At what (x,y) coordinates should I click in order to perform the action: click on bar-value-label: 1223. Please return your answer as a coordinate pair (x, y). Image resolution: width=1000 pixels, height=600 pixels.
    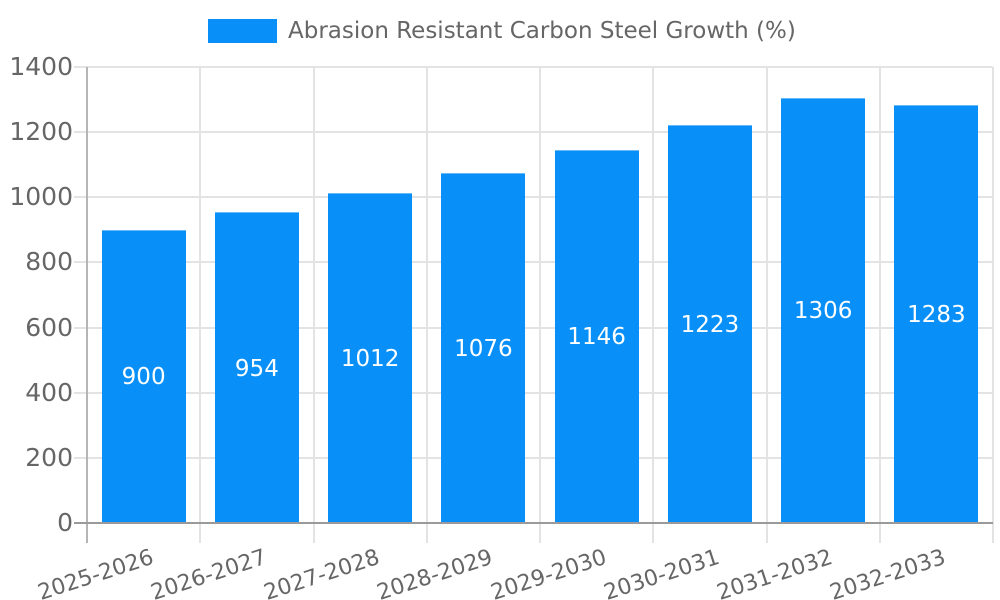
    Looking at the image, I should click on (710, 324).